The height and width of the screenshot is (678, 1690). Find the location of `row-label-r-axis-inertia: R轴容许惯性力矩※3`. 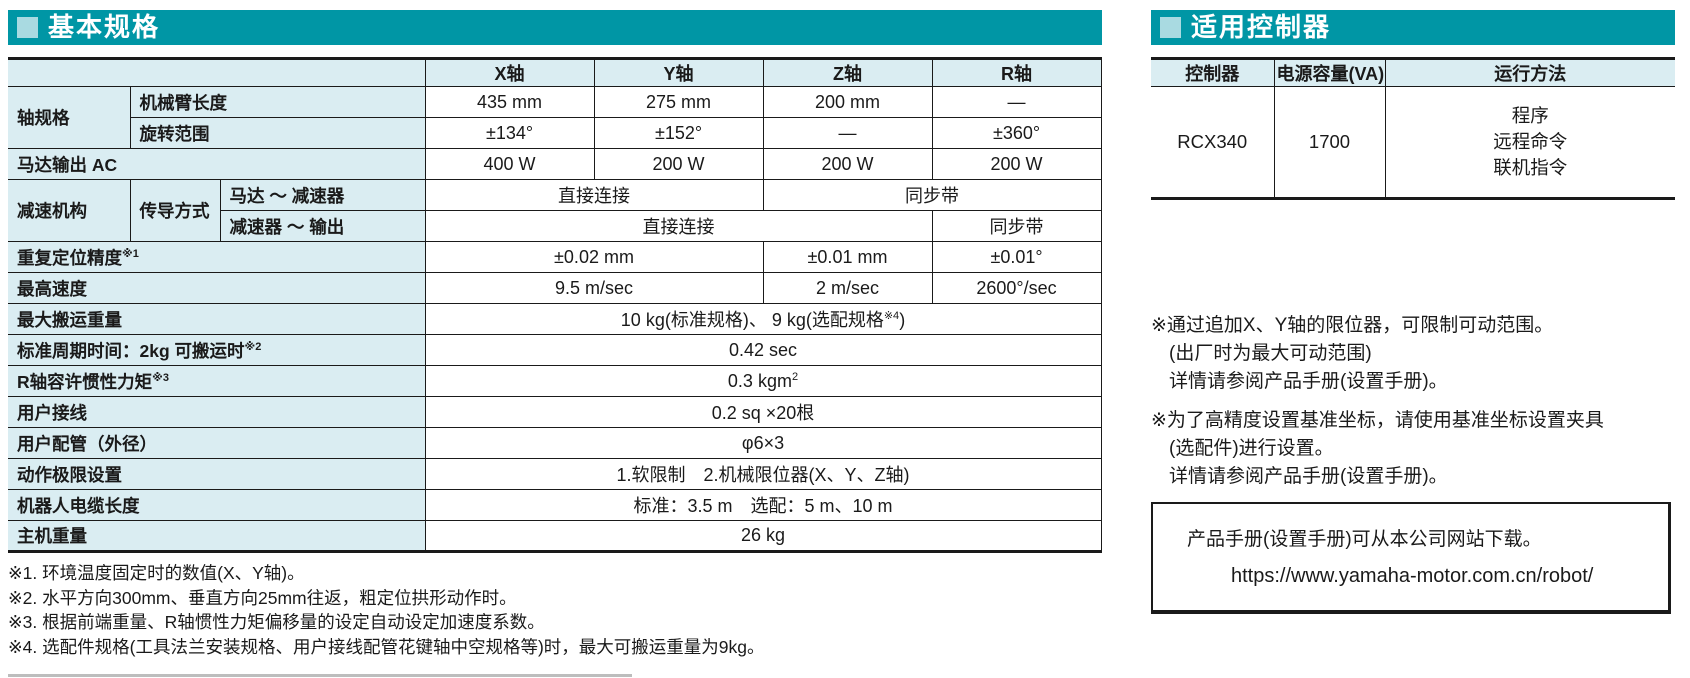

row-label-r-axis-inertia: R轴容许惯性力矩※3 is located at coordinates (217, 381).